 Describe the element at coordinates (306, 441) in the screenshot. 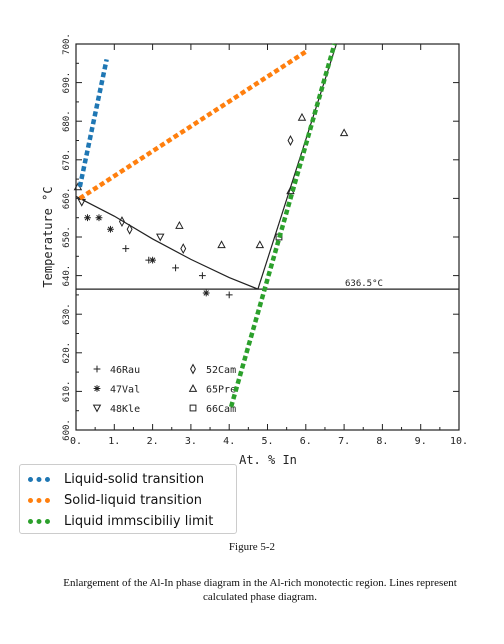

I see `x-tick-label: 6.` at that location.